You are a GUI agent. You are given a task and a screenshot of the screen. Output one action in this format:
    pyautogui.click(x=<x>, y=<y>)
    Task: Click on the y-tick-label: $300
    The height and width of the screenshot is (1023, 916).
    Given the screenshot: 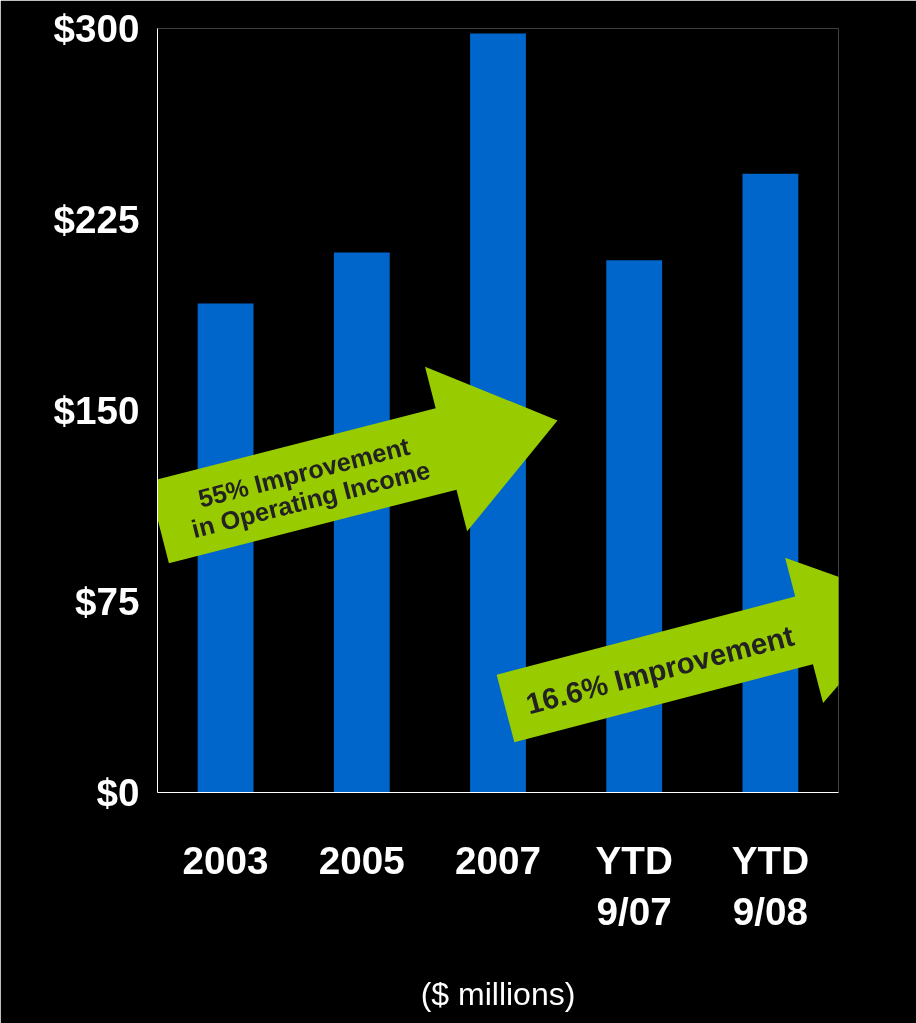 What is the action you would take?
    pyautogui.click(x=96, y=28)
    